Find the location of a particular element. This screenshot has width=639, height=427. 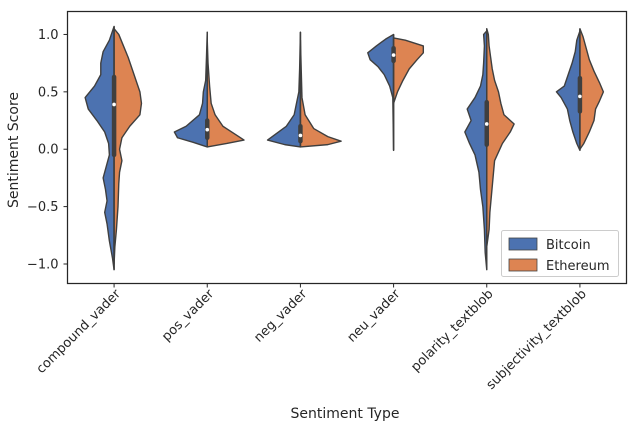

y-tick-label: −0.5 is located at coordinates (43, 207).